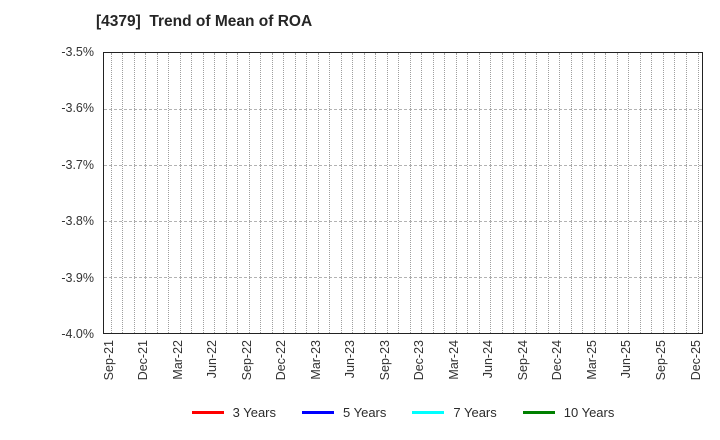  I want to click on x-tick-label: Sep-23, so click(384, 360).